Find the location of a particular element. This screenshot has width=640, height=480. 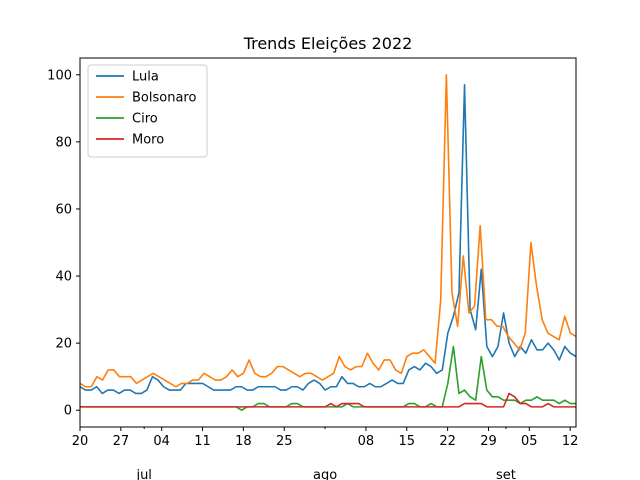

x-tick-label: 15 is located at coordinates (407, 441).